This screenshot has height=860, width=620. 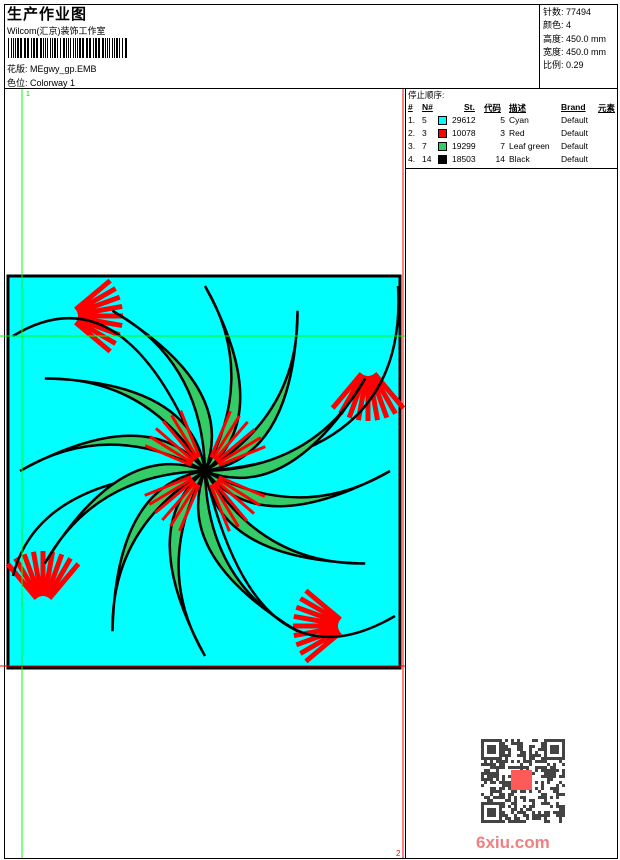 I want to click on color-count: 颜色: 4, so click(x=557, y=25).